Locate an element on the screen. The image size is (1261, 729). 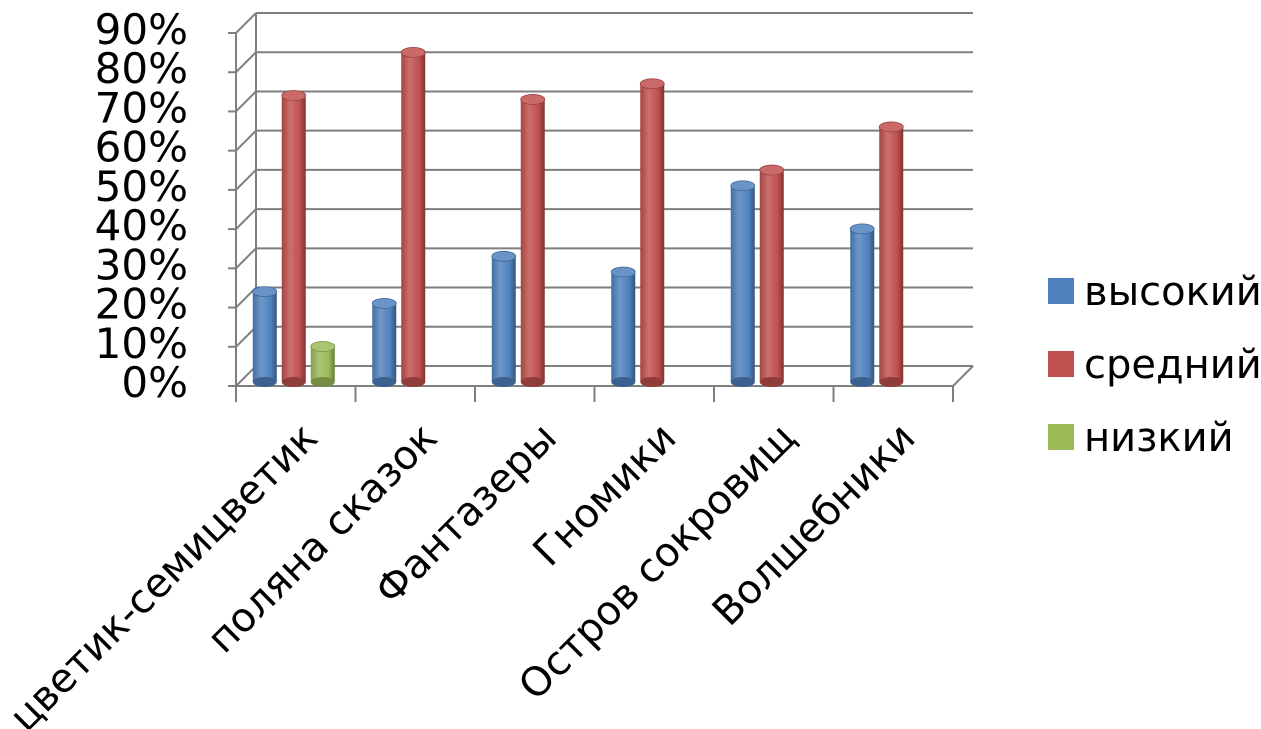
y-tick-label: 10% is located at coordinates (141, 343).